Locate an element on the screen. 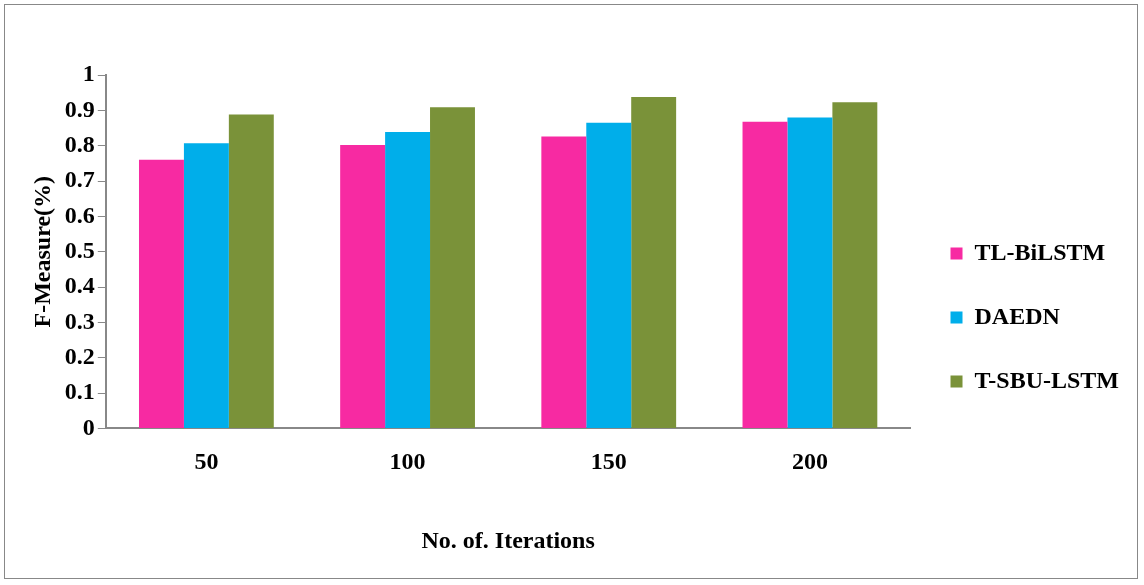  legend-label: DAEDN is located at coordinates (1017, 315).